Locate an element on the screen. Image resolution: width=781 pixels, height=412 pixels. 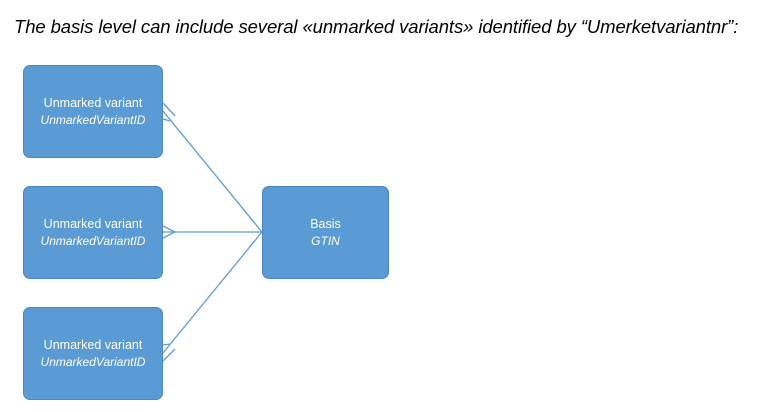
basis-box: Basis GTIN is located at coordinates (325, 232).